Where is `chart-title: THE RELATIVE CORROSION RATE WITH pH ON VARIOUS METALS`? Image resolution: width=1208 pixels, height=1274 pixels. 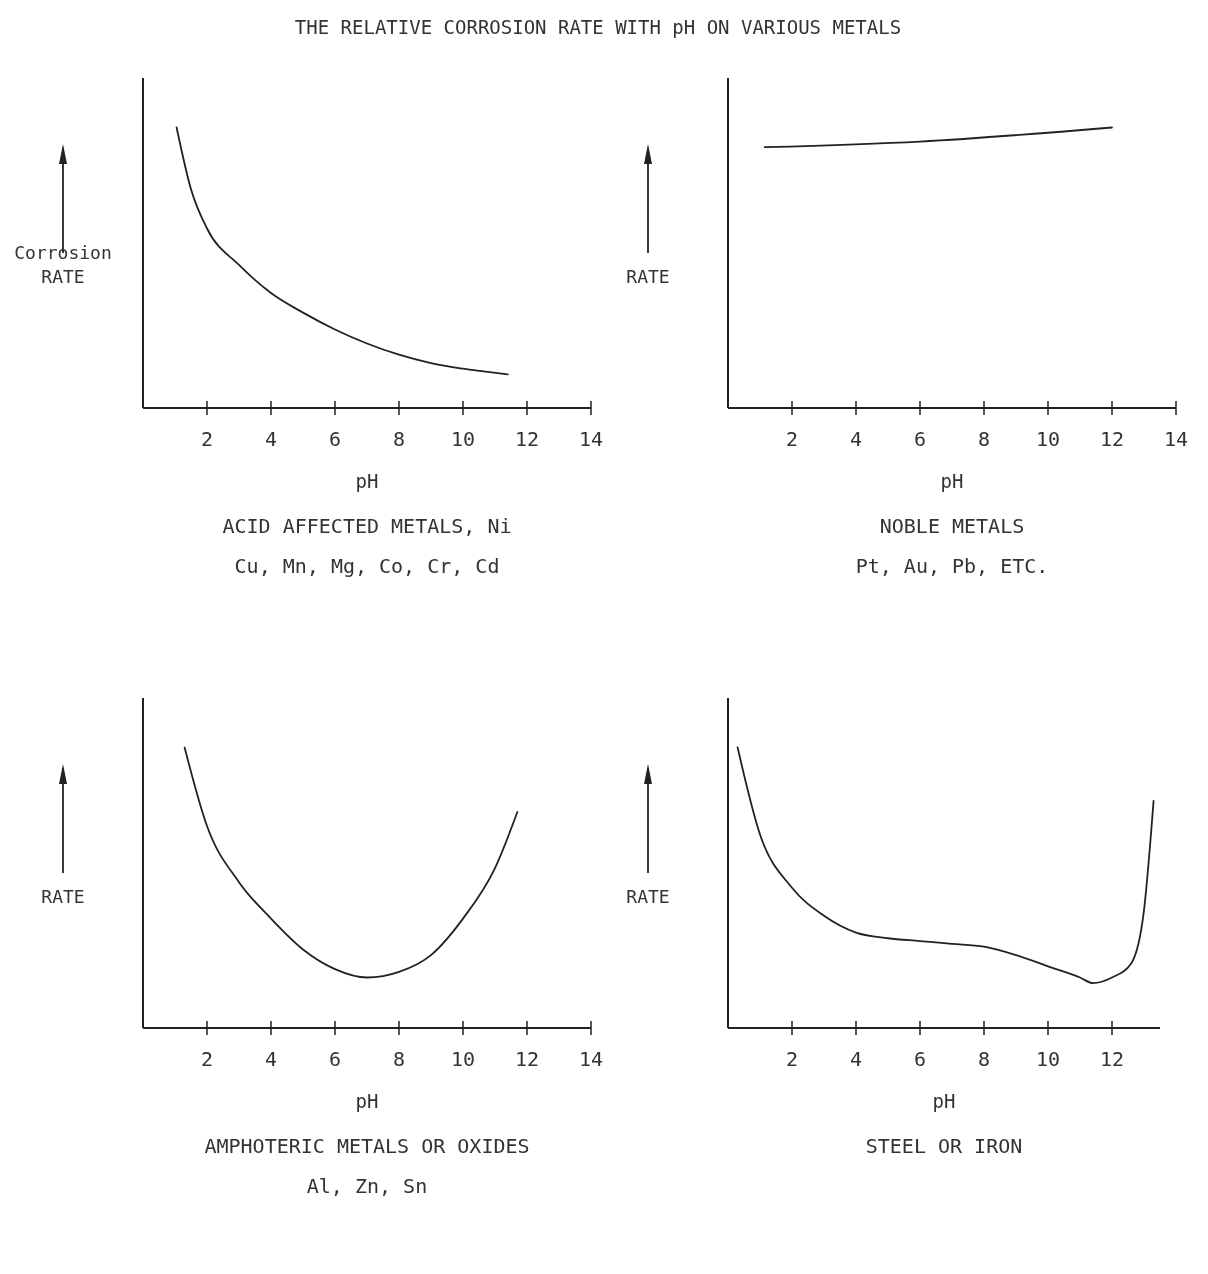 chart-title: THE RELATIVE CORROSION RATE WITH pH ON VARIOUS METALS is located at coordinates (598, 27).